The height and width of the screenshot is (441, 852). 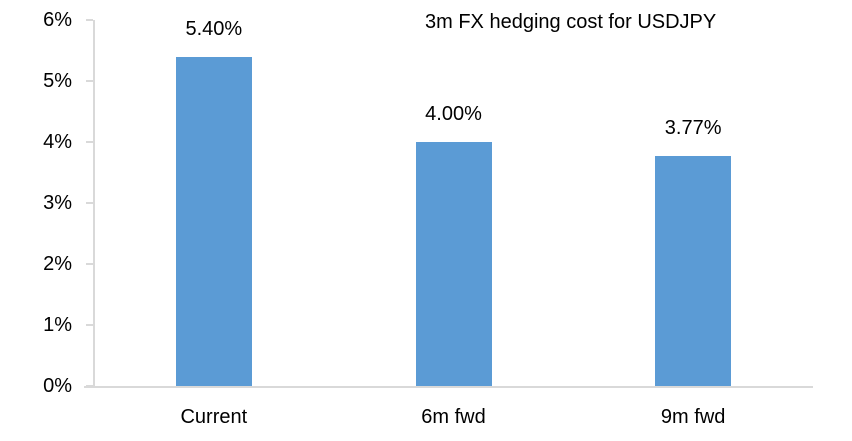 I want to click on category-label: Current, so click(x=214, y=417).